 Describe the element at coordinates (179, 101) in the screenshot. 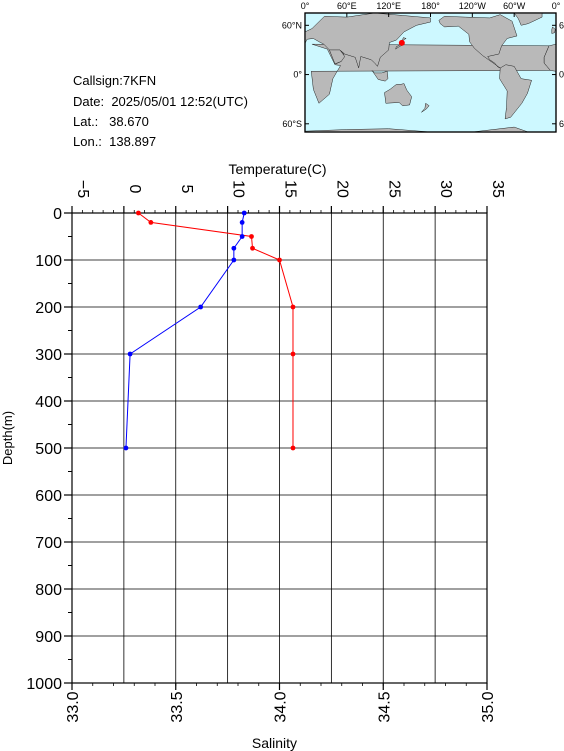

I see `date-value: 2025/05/01 12:52(UTC)` at that location.